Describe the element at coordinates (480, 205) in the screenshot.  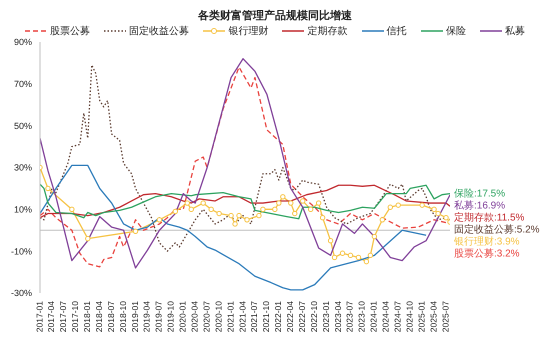
I see `data-label: 私募:16.9%` at that location.